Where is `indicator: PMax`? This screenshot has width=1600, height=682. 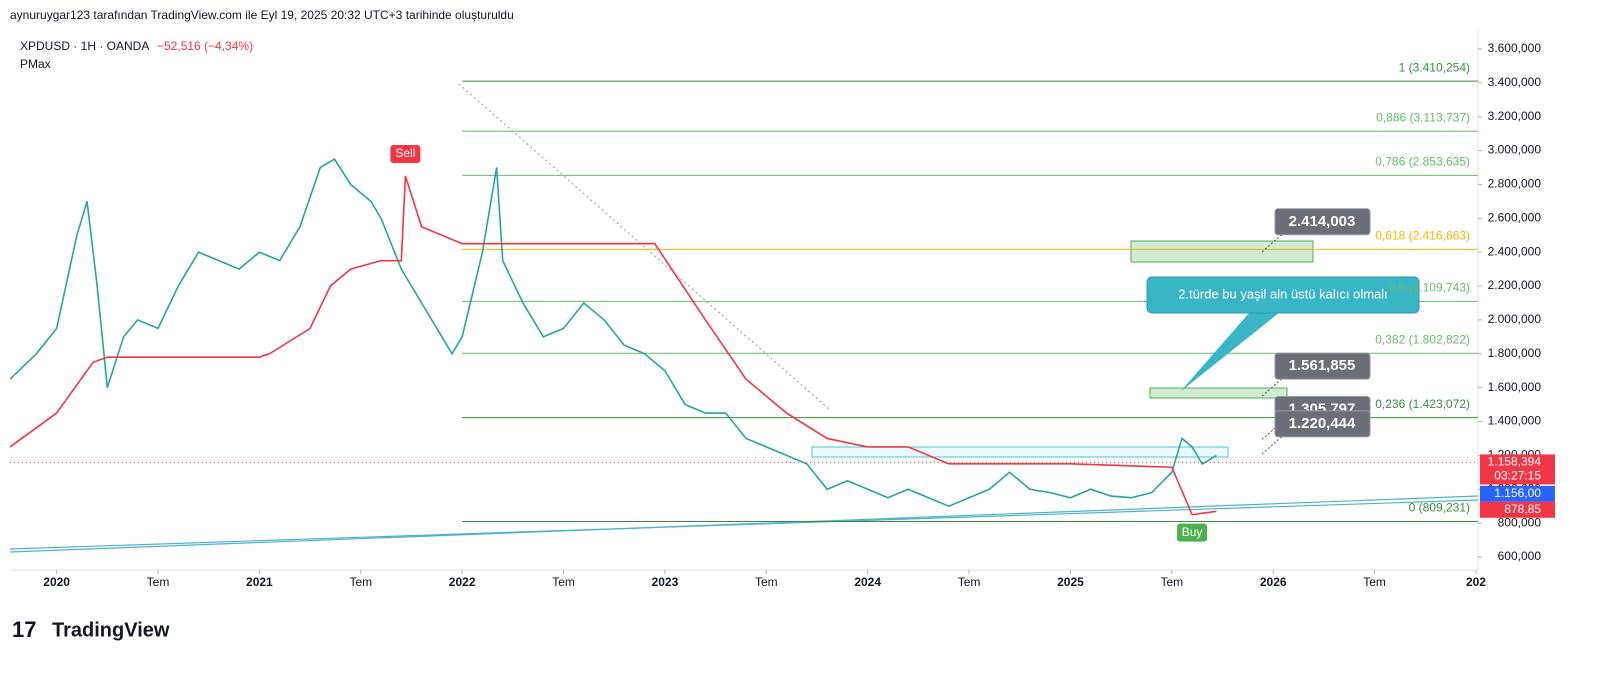
indicator: PMax is located at coordinates (35, 64).